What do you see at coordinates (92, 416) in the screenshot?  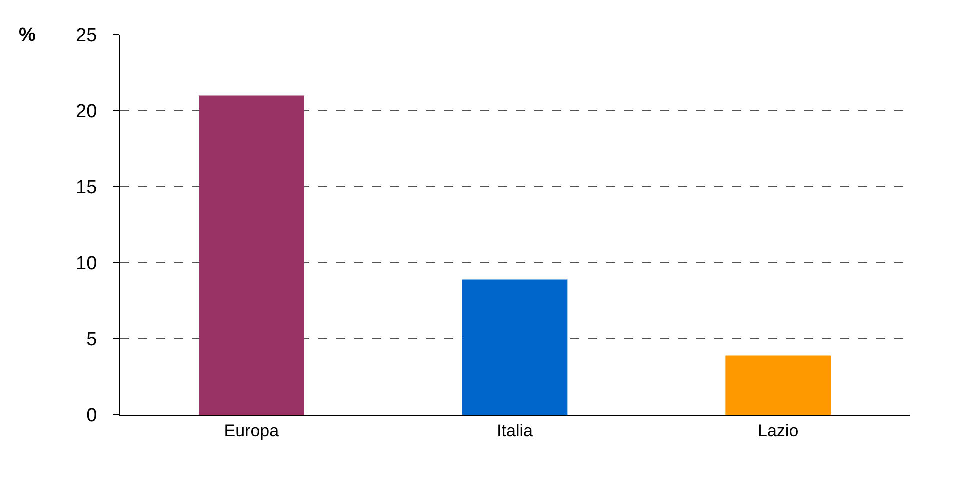 I see `y-tick-label: 0` at bounding box center [92, 416].